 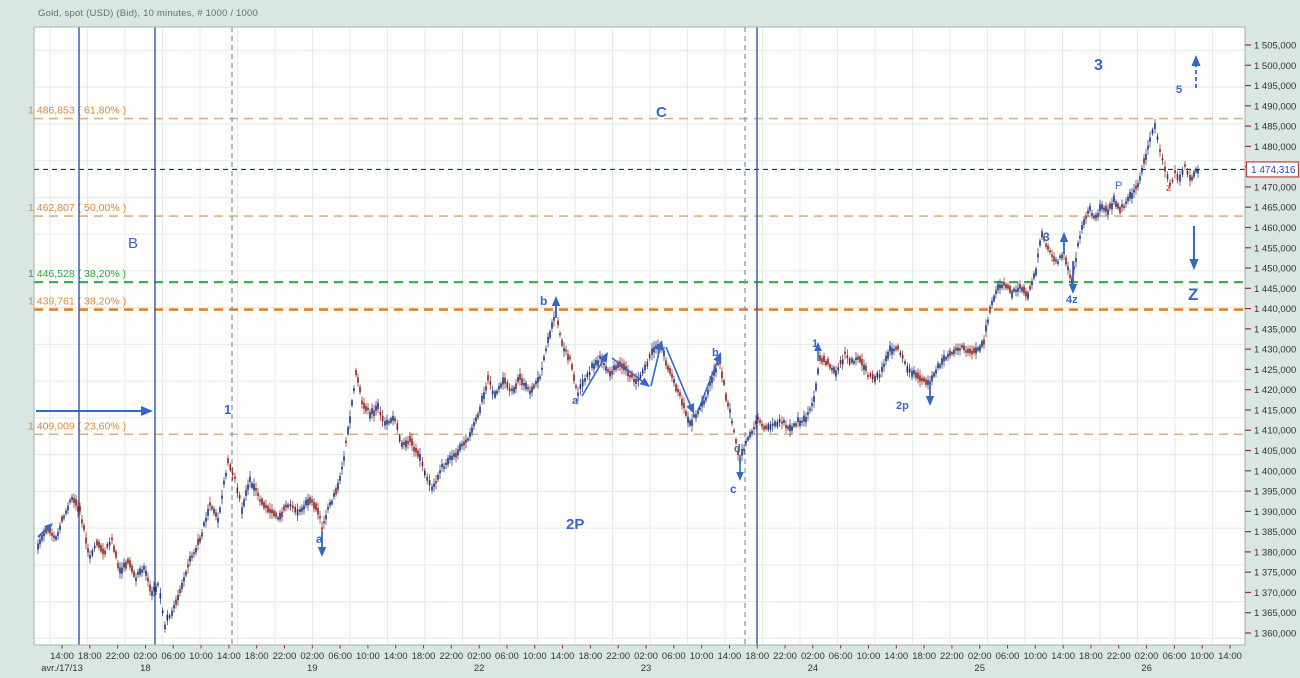 I want to click on y-tick-label: 1 400,000, so click(x=1275, y=471).